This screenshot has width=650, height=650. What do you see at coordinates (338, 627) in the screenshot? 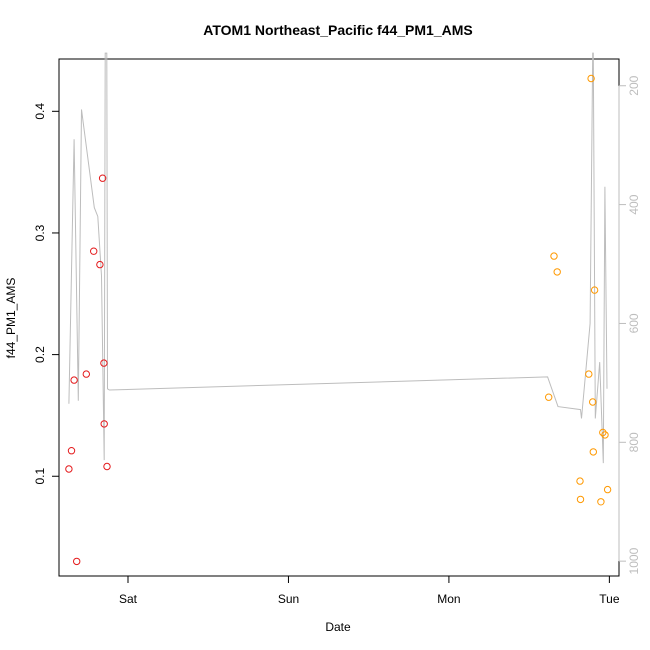
I see `x-axis-label: Date` at bounding box center [338, 627].